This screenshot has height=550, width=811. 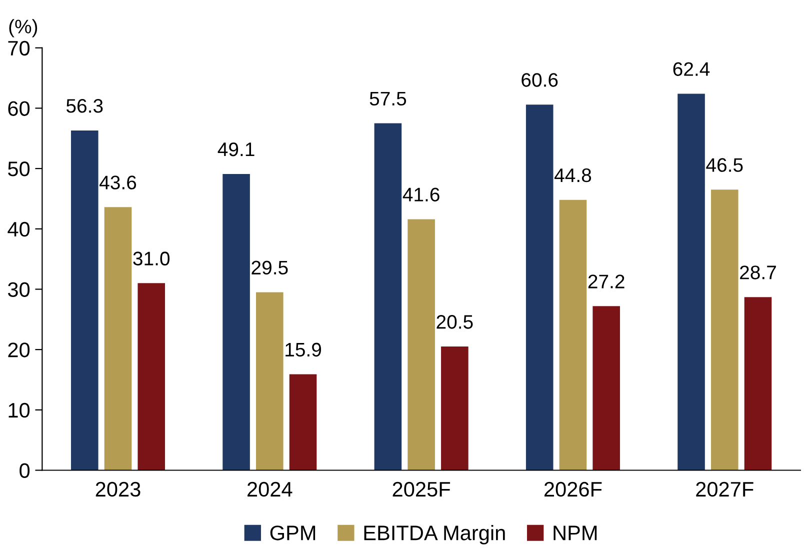 I want to click on legend-label: EBITDA Margin, so click(x=434, y=534).